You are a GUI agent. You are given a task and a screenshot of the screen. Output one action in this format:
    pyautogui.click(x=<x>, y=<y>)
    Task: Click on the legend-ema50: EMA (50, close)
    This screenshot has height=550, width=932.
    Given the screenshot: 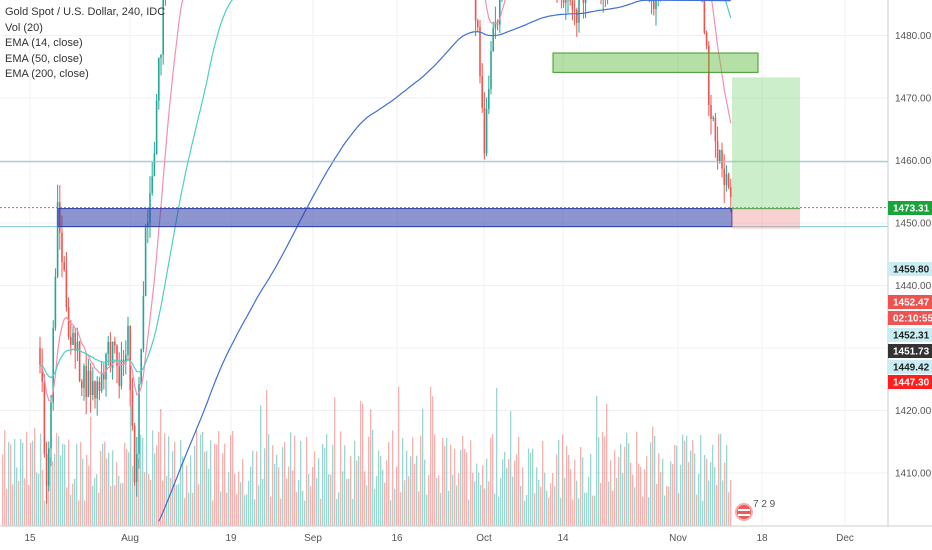 What is the action you would take?
    pyautogui.click(x=44, y=58)
    